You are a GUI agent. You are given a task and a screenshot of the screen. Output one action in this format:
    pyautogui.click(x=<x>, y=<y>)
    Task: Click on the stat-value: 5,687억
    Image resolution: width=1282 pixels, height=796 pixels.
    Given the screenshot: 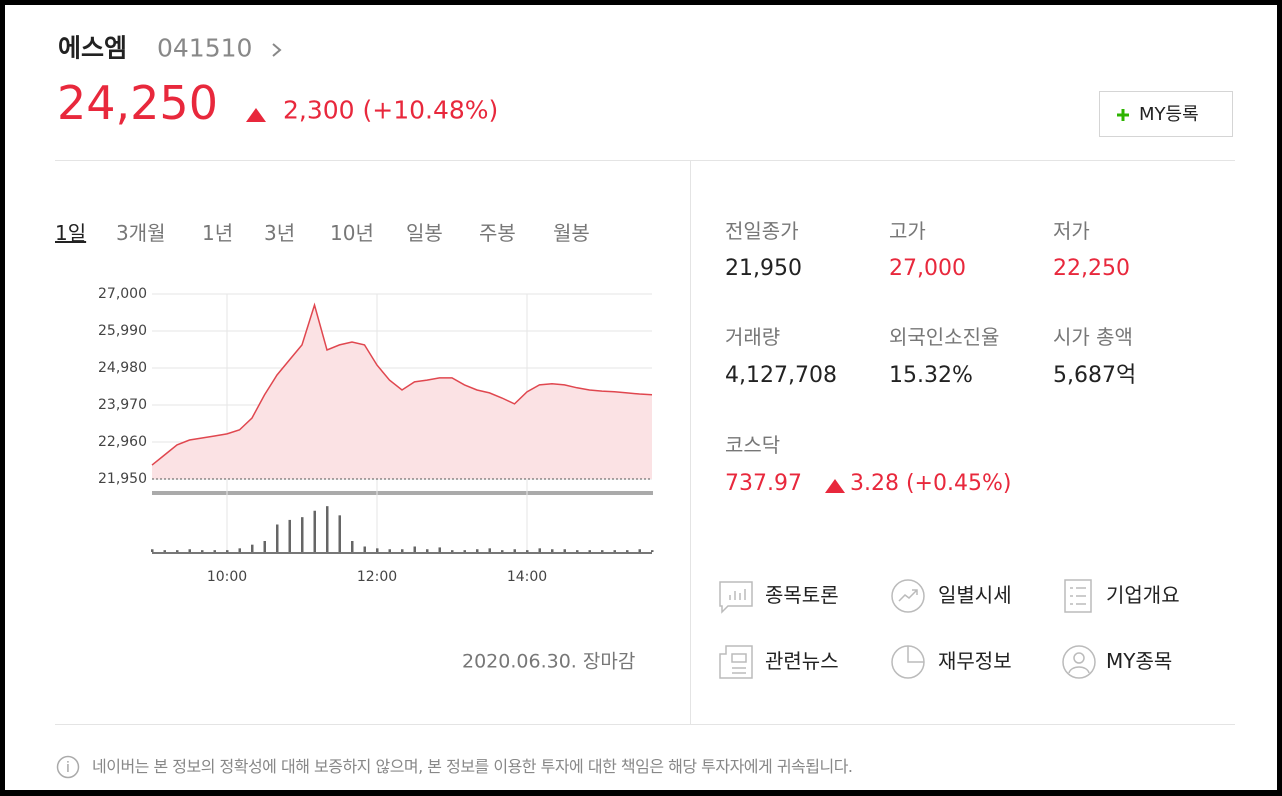 What is the action you would take?
    pyautogui.click(x=1095, y=375)
    